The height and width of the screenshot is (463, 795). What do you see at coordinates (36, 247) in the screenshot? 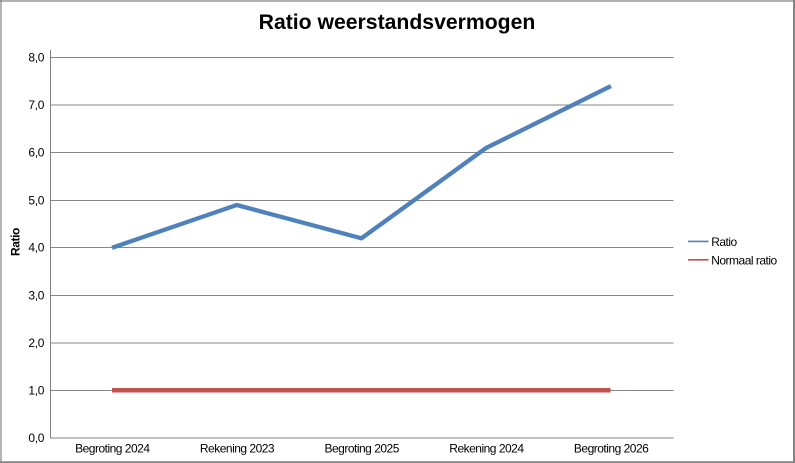
I see `svg-text: 4,0` at bounding box center [36, 247].